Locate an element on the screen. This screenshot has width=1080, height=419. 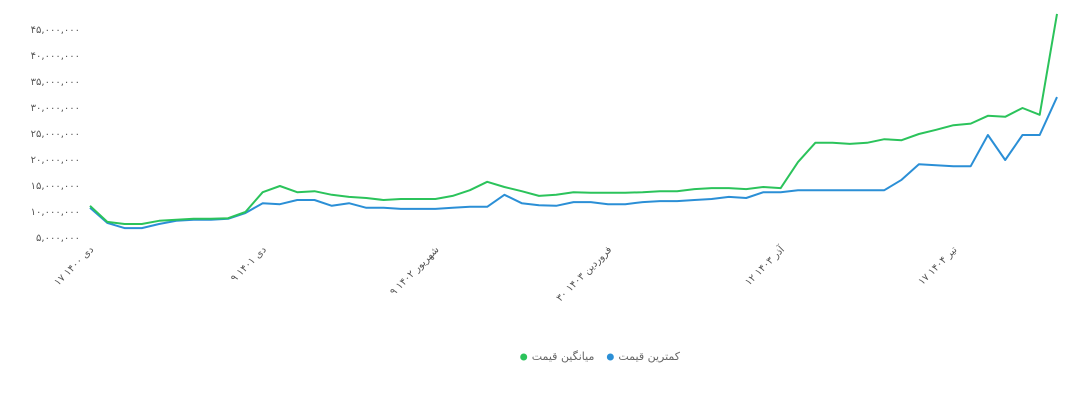
x-tick-label: ۹ شهریور ۱۴۰۲ is located at coordinates (414, 270).